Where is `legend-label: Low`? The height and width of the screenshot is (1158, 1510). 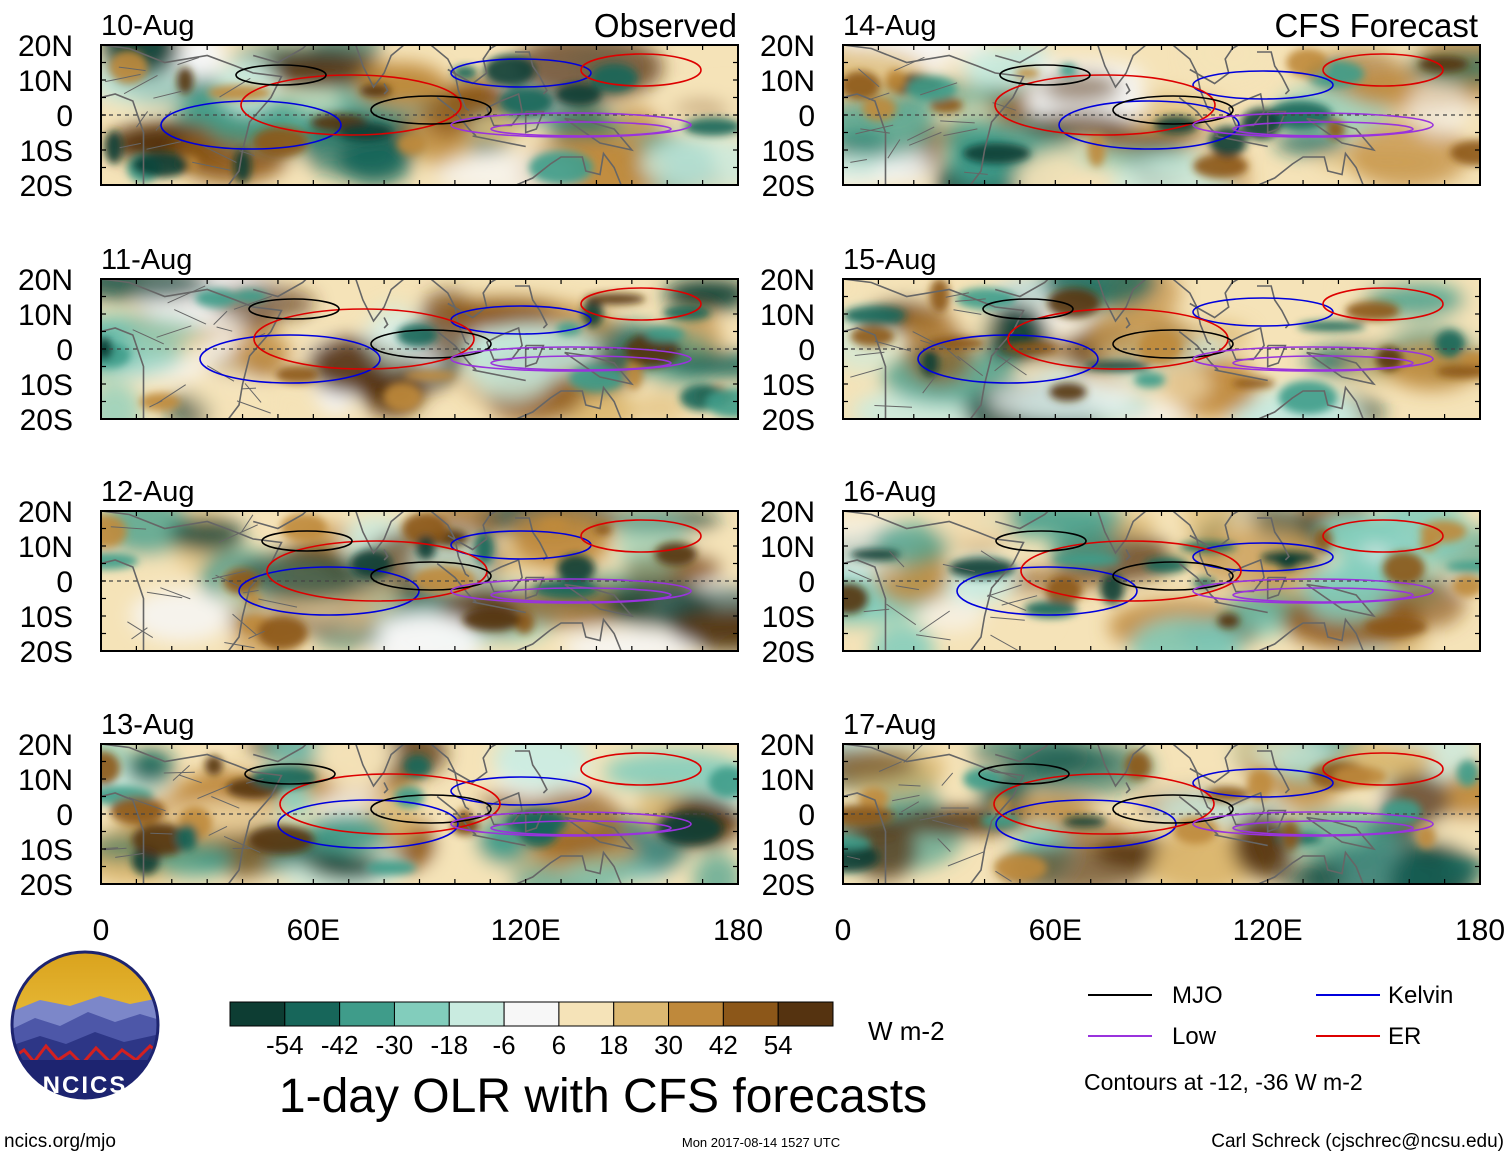
legend-label: Low is located at coordinates (1194, 1036).